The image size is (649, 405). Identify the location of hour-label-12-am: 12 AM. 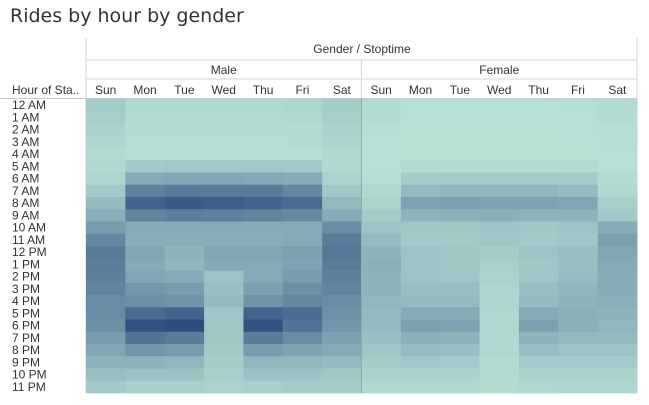
(29, 105).